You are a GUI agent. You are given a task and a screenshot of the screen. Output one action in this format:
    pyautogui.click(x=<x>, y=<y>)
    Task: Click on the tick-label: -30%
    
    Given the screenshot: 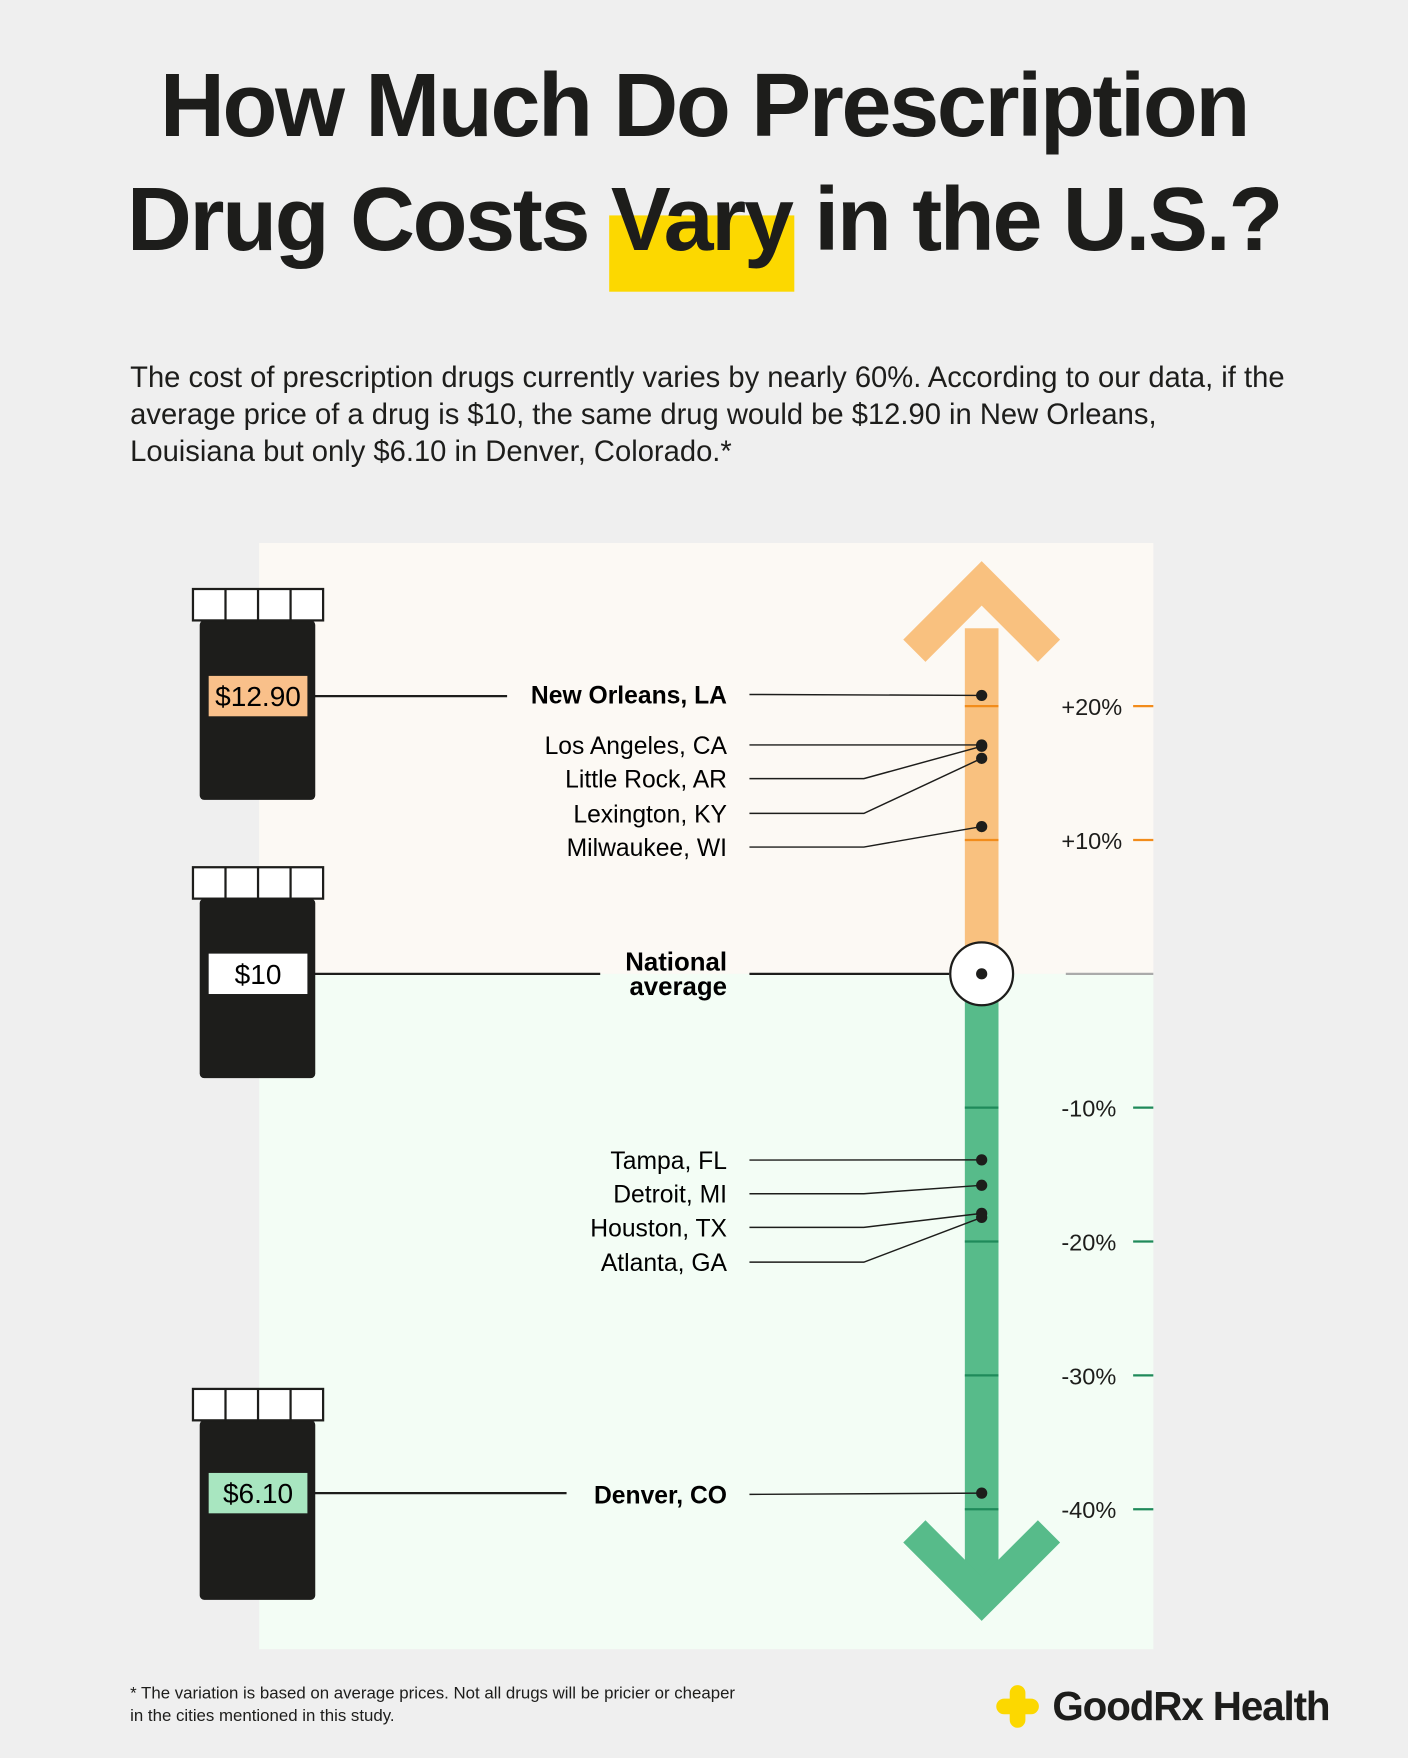 What is the action you would take?
    pyautogui.click(x=1088, y=1376)
    